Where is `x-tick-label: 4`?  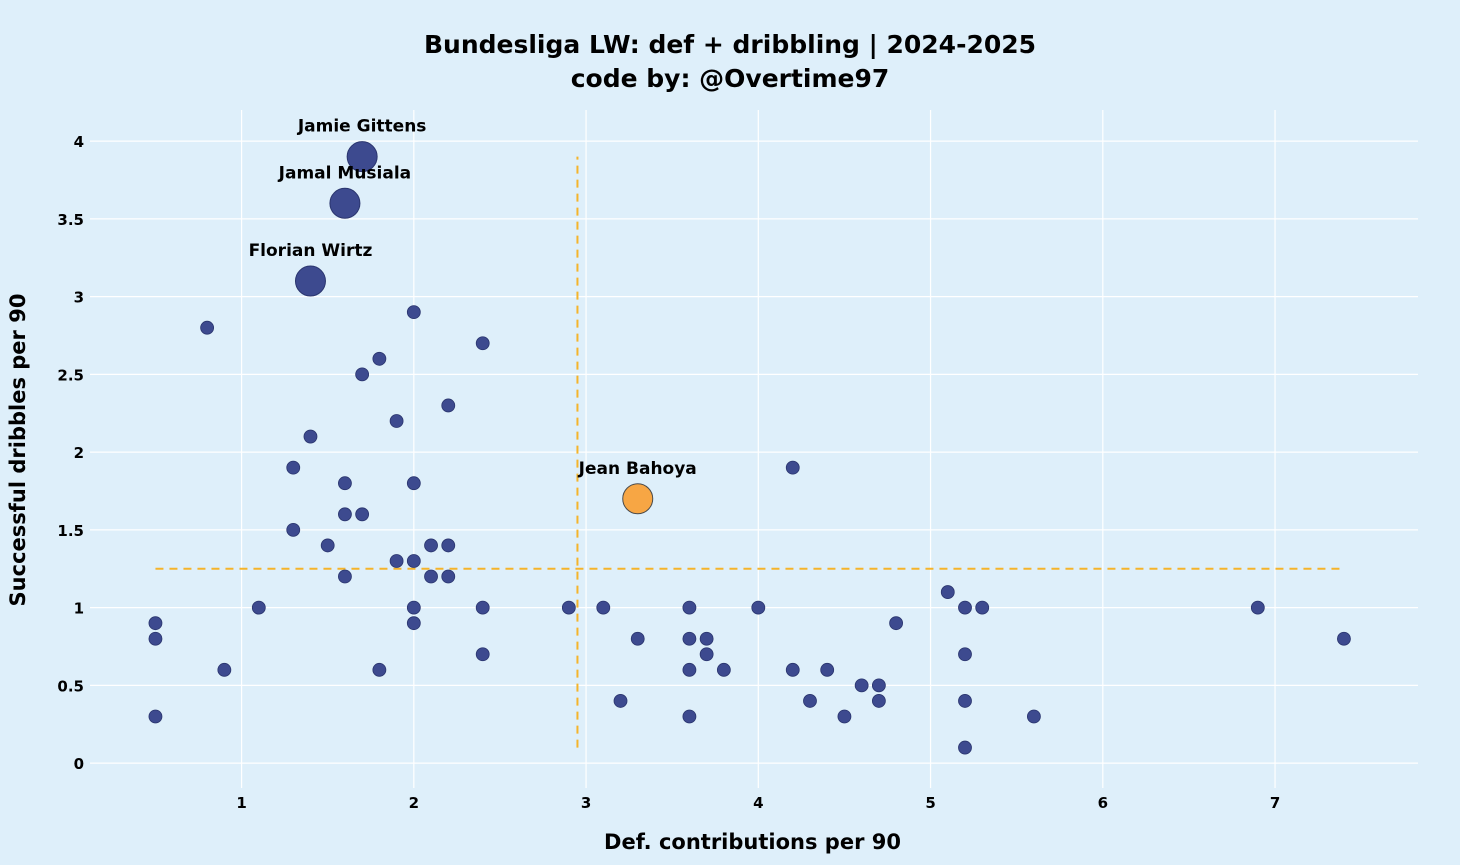
x-tick-label: 4 is located at coordinates (758, 803).